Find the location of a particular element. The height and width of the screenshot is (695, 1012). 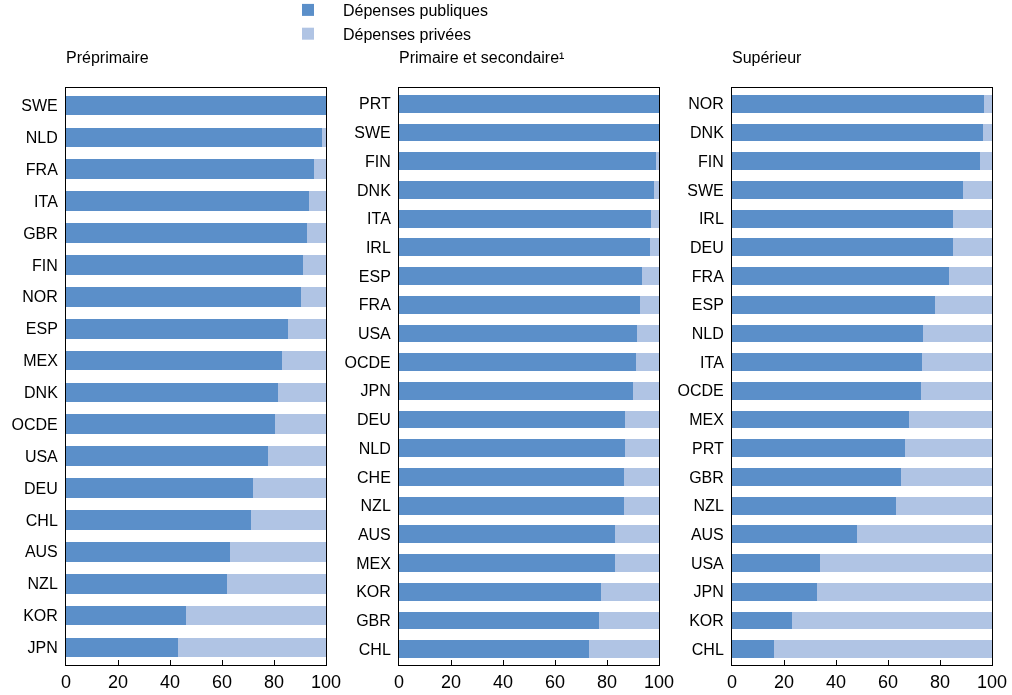

y-tick-label: DEU is located at coordinates (707, 247).